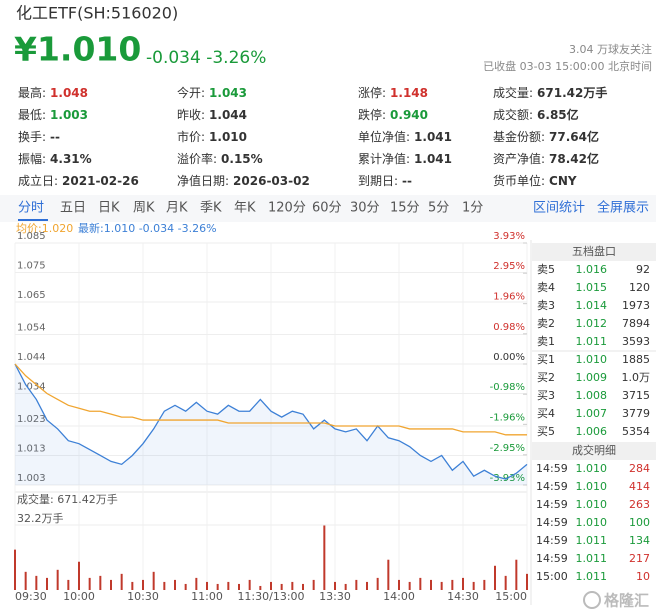  What do you see at coordinates (365, 208) in the screenshot?
I see `tab: 30分` at bounding box center [365, 208].